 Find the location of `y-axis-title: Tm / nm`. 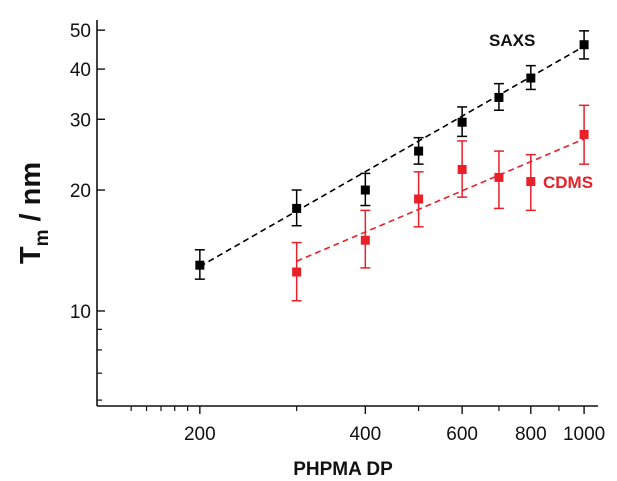

y-axis-title: Tm / nm is located at coordinates (34, 213).